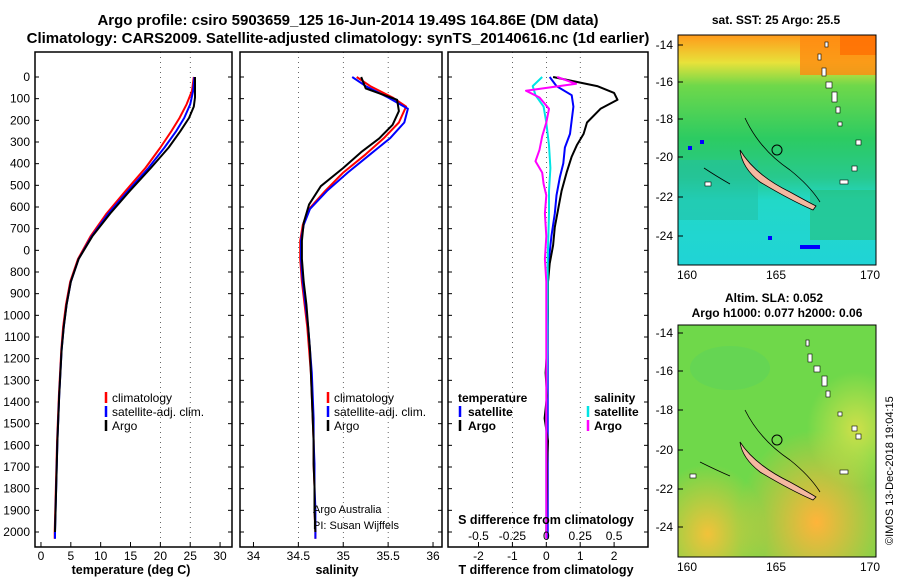 The image size is (900, 580). Describe the element at coordinates (546, 520) in the screenshot. I see `s-difference-axis-label: S difference from climatology` at that location.